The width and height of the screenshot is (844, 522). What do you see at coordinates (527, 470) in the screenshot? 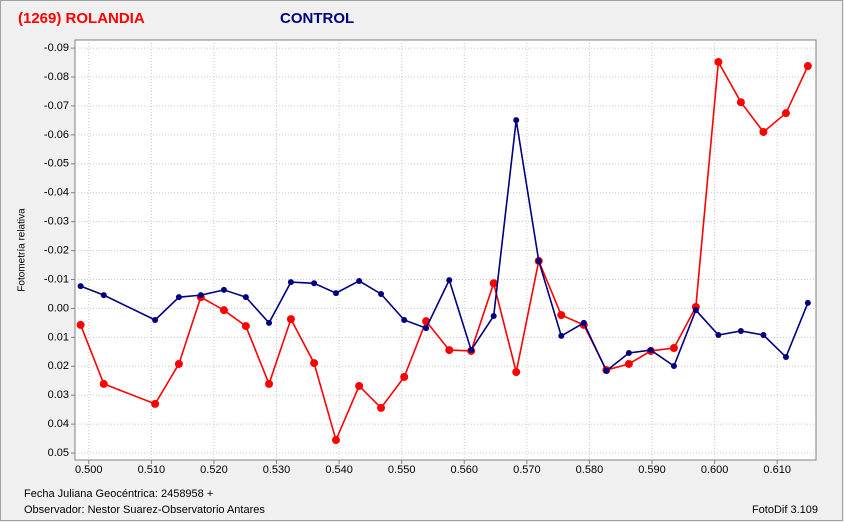
I see `x-tick-label: 0.570` at bounding box center [527, 470].